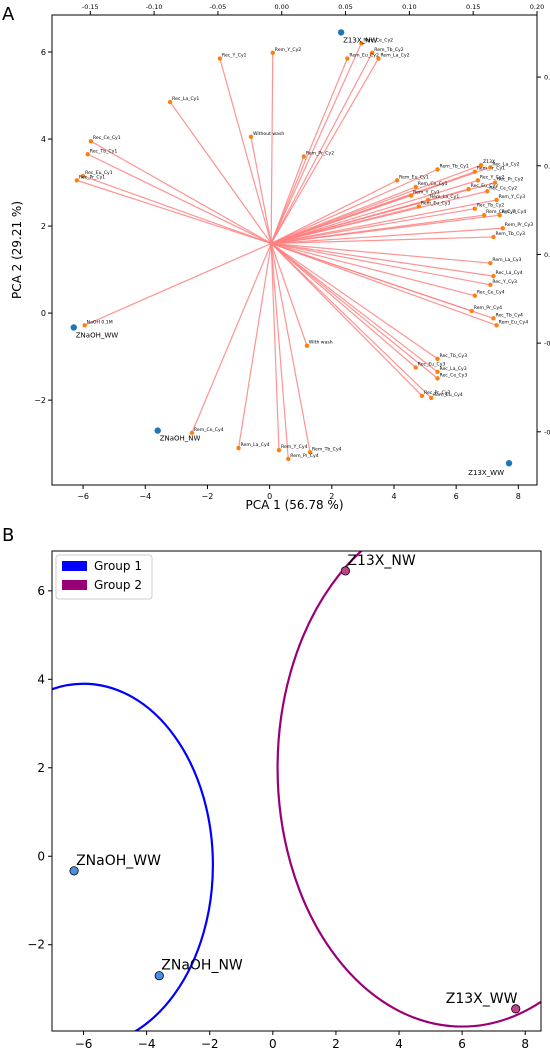 The height and width of the screenshot is (1055, 550). I want to click on top-x-tick-label: 0.00, so click(281, 7).